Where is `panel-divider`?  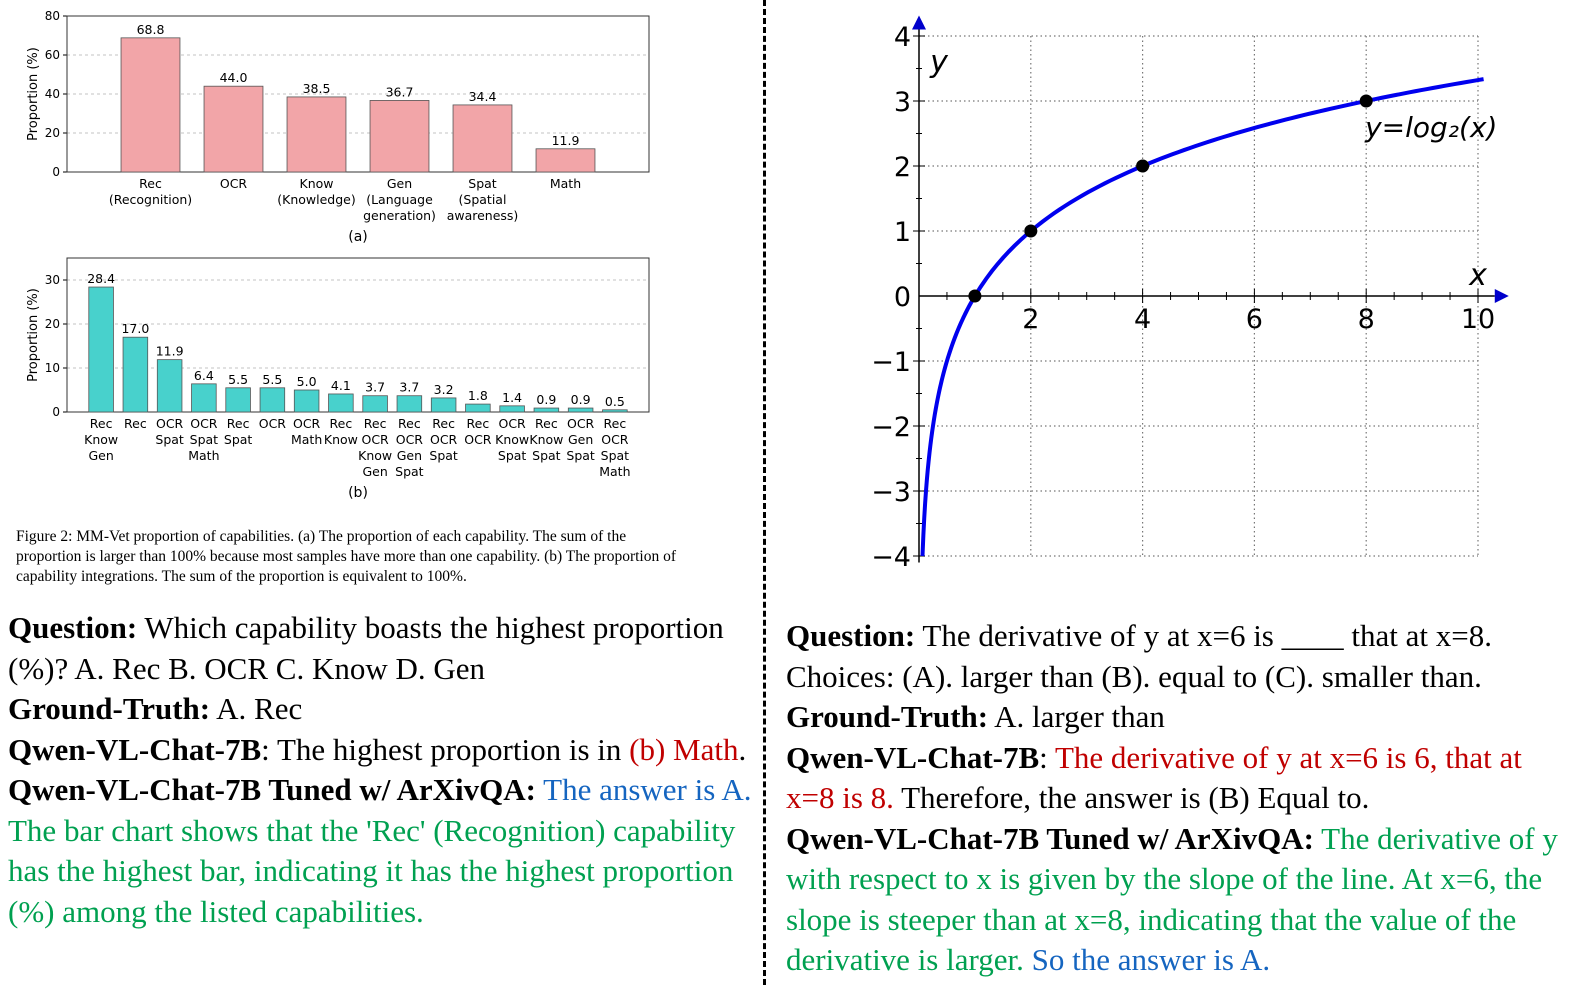 panel-divider is located at coordinates (764, 492).